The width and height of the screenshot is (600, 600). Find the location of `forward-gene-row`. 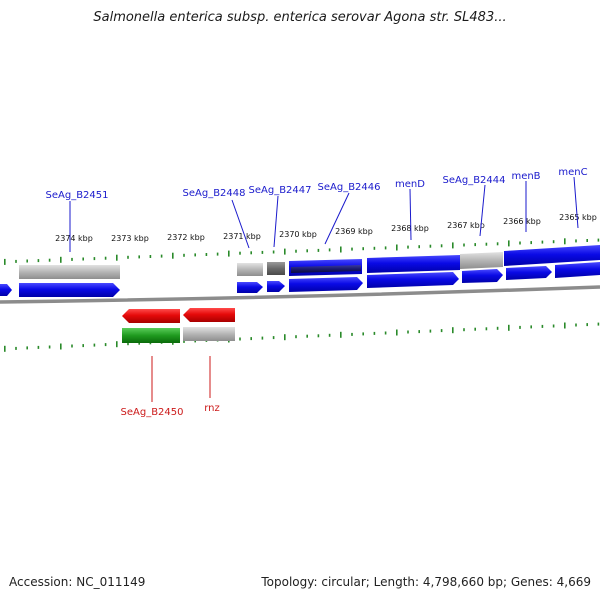

forward-gene-row is located at coordinates (309, 262).